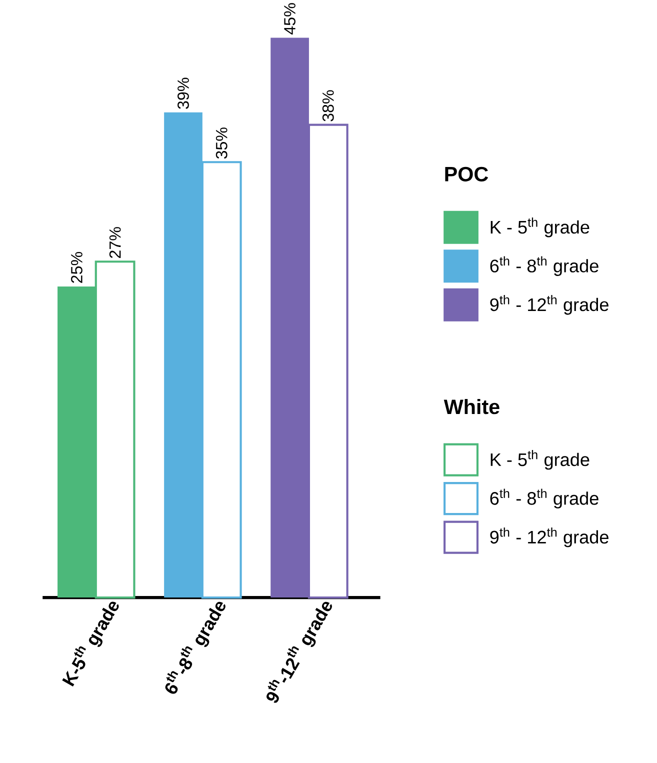 The image size is (657, 763). Describe the element at coordinates (299, 652) in the screenshot. I see `x-tick-label: $\textbf{9}^{\textbf{th}}\textbf{-12}^{\textbf{th}}\textbf{ grade}$` at that location.